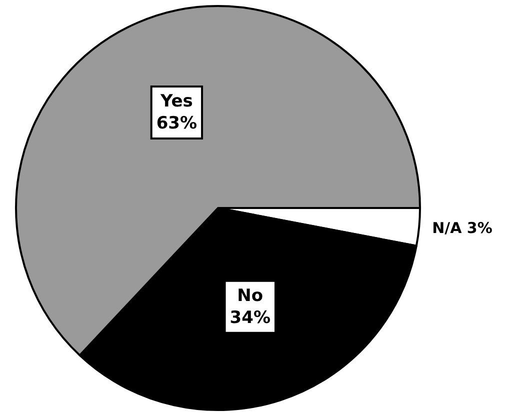 The height and width of the screenshot is (415, 526). I want to click on data-label: 63%, so click(177, 124).